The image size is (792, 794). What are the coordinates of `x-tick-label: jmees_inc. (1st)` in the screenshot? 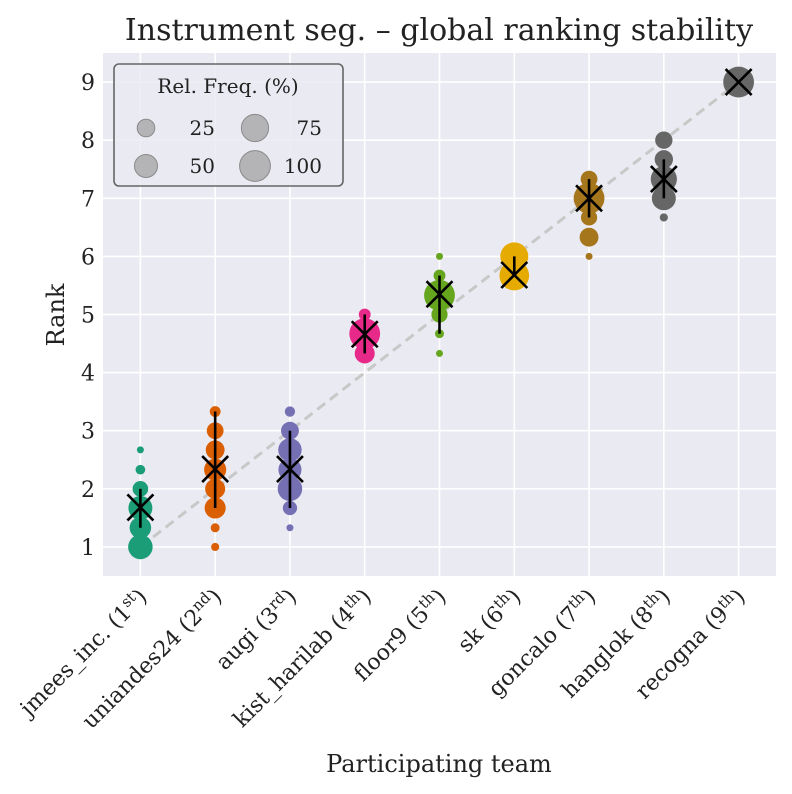 It's located at (82, 652).